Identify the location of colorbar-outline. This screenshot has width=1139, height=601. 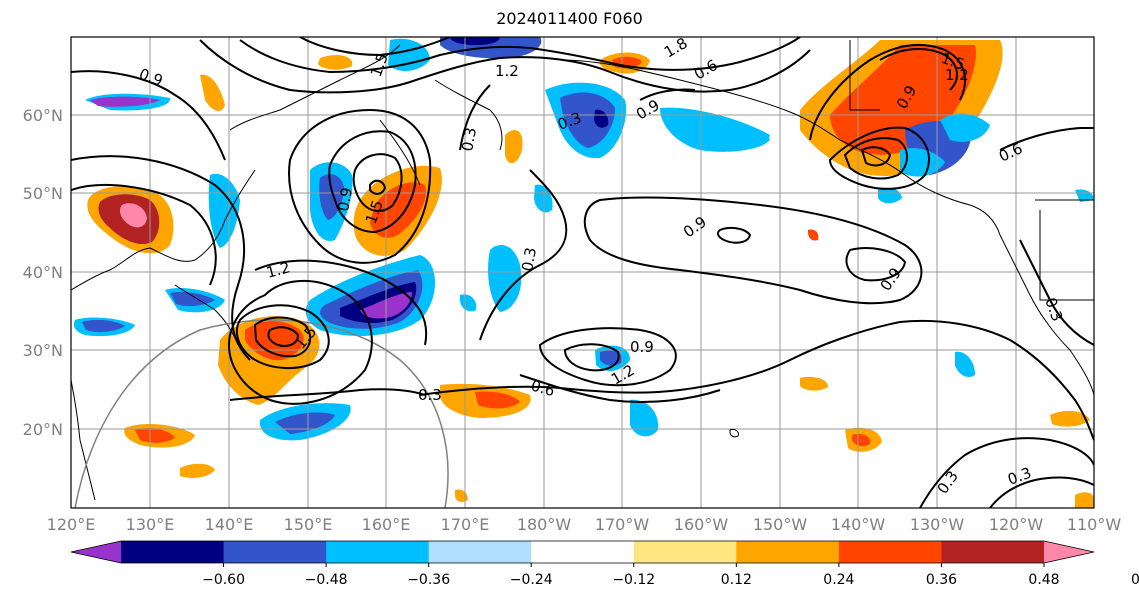
(582, 552).